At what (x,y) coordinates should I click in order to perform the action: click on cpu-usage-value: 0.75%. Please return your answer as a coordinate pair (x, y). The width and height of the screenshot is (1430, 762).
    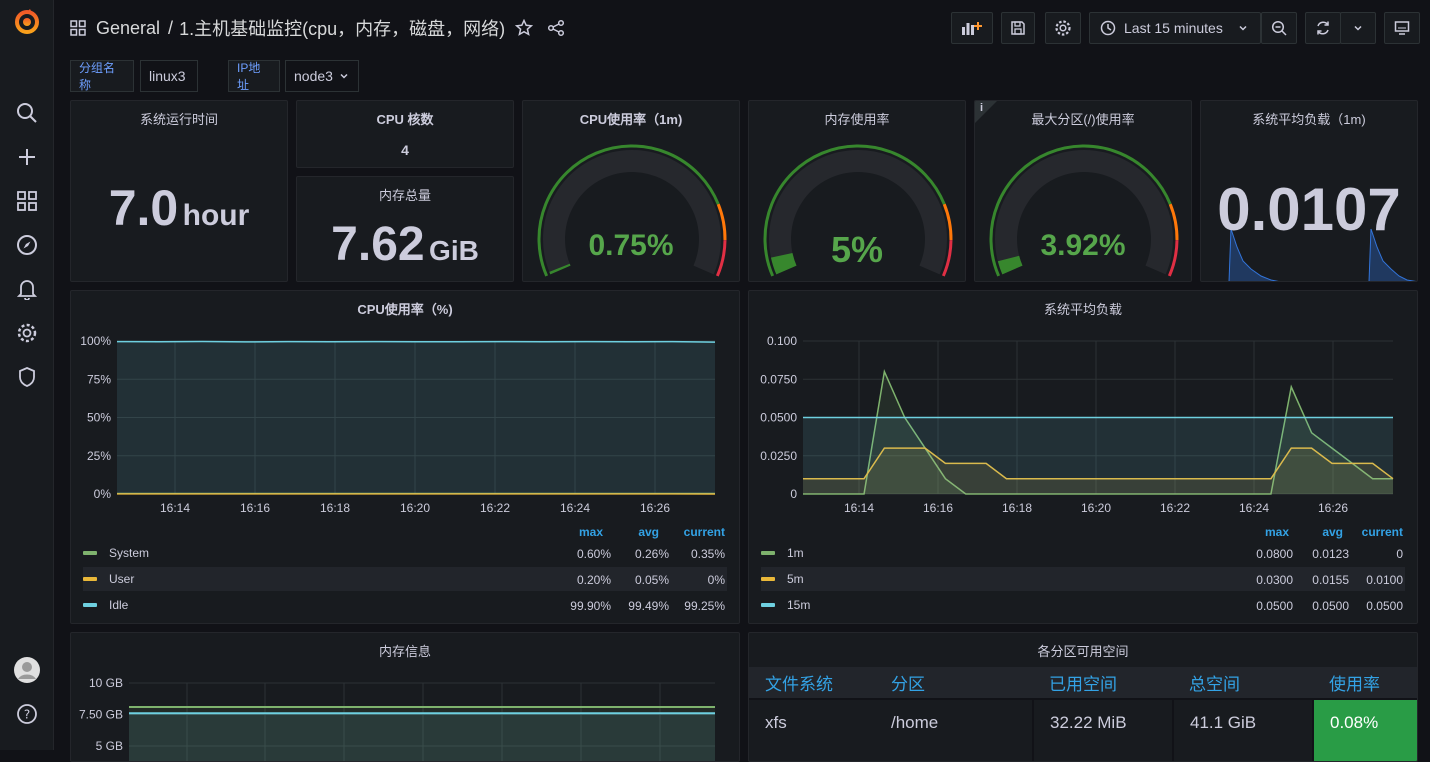
    Looking at the image, I should click on (631, 246).